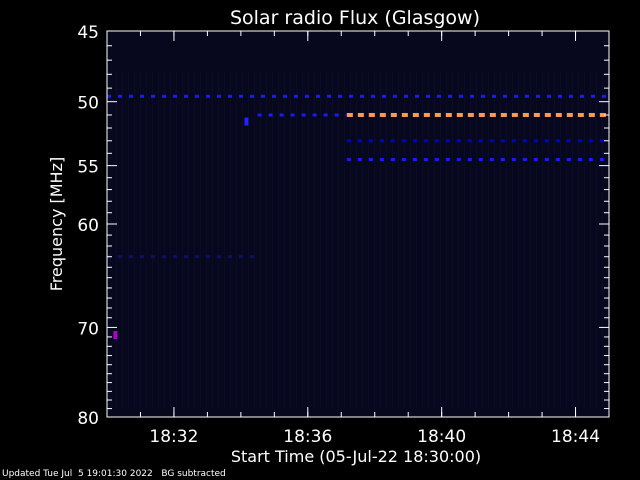 Image resolution: width=640 pixels, height=480 pixels. Describe the element at coordinates (56, 224) in the screenshot. I see `y-axis-label: Frequency [MHz]` at that location.